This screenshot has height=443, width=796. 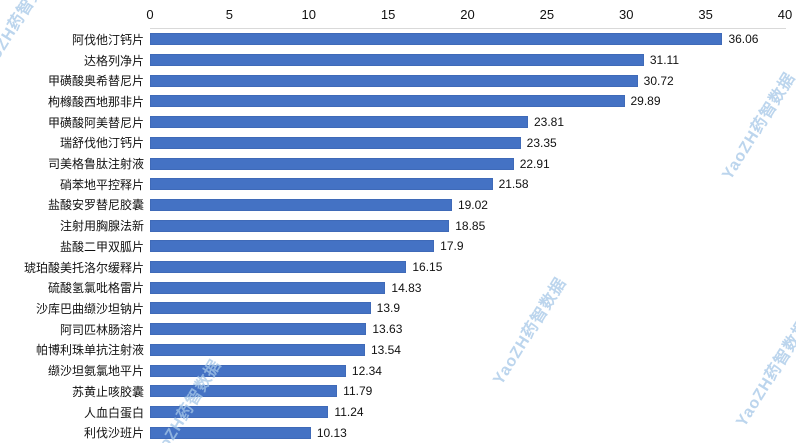 I want to click on value-label: 30.72, so click(x=658, y=80).